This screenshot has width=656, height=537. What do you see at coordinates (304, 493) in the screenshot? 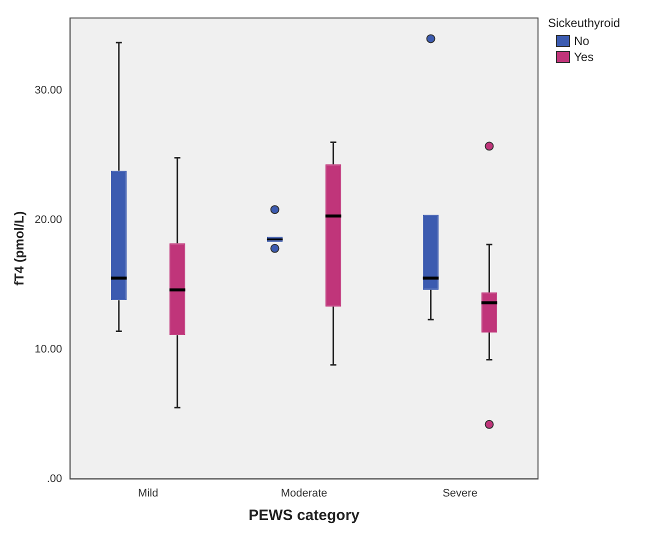
I see `x-tick-label: Moderate` at bounding box center [304, 493].